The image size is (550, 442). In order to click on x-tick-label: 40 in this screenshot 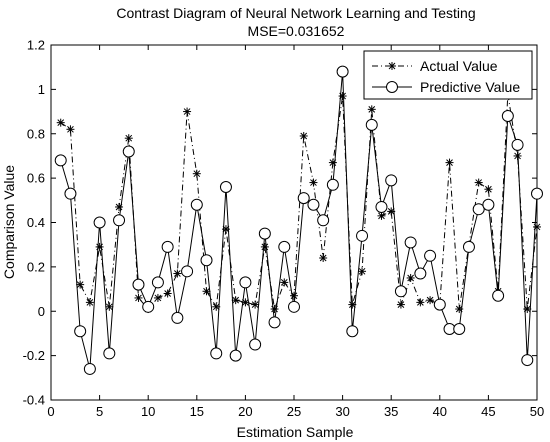, I will do `click(440, 411)`.